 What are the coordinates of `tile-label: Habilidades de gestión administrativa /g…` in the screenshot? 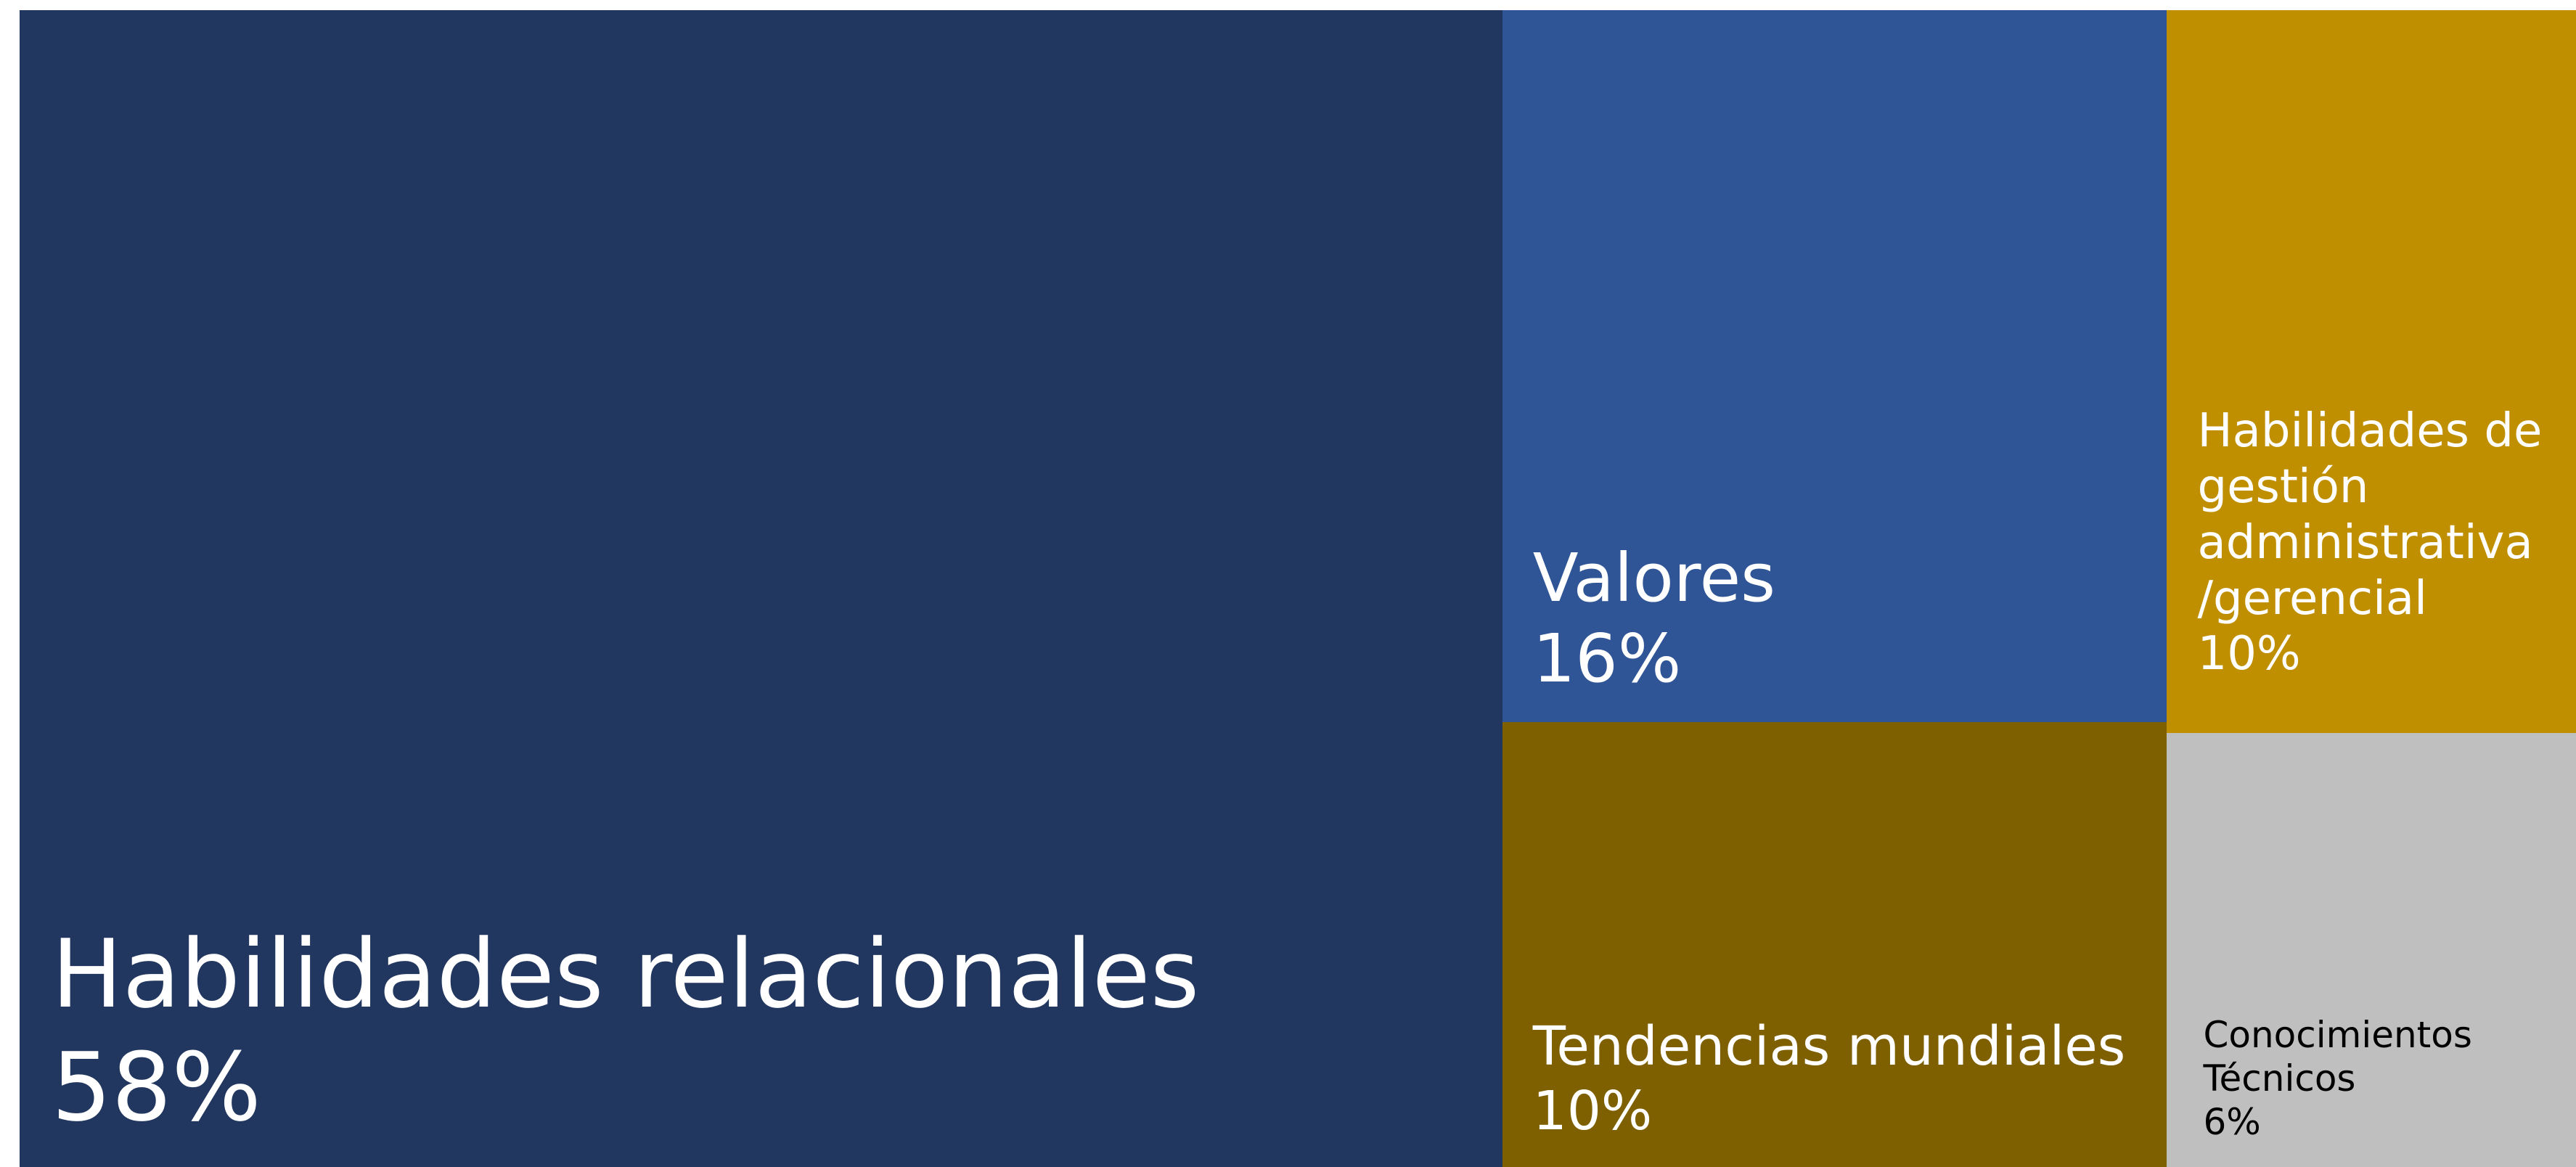 It's located at (2370, 515).